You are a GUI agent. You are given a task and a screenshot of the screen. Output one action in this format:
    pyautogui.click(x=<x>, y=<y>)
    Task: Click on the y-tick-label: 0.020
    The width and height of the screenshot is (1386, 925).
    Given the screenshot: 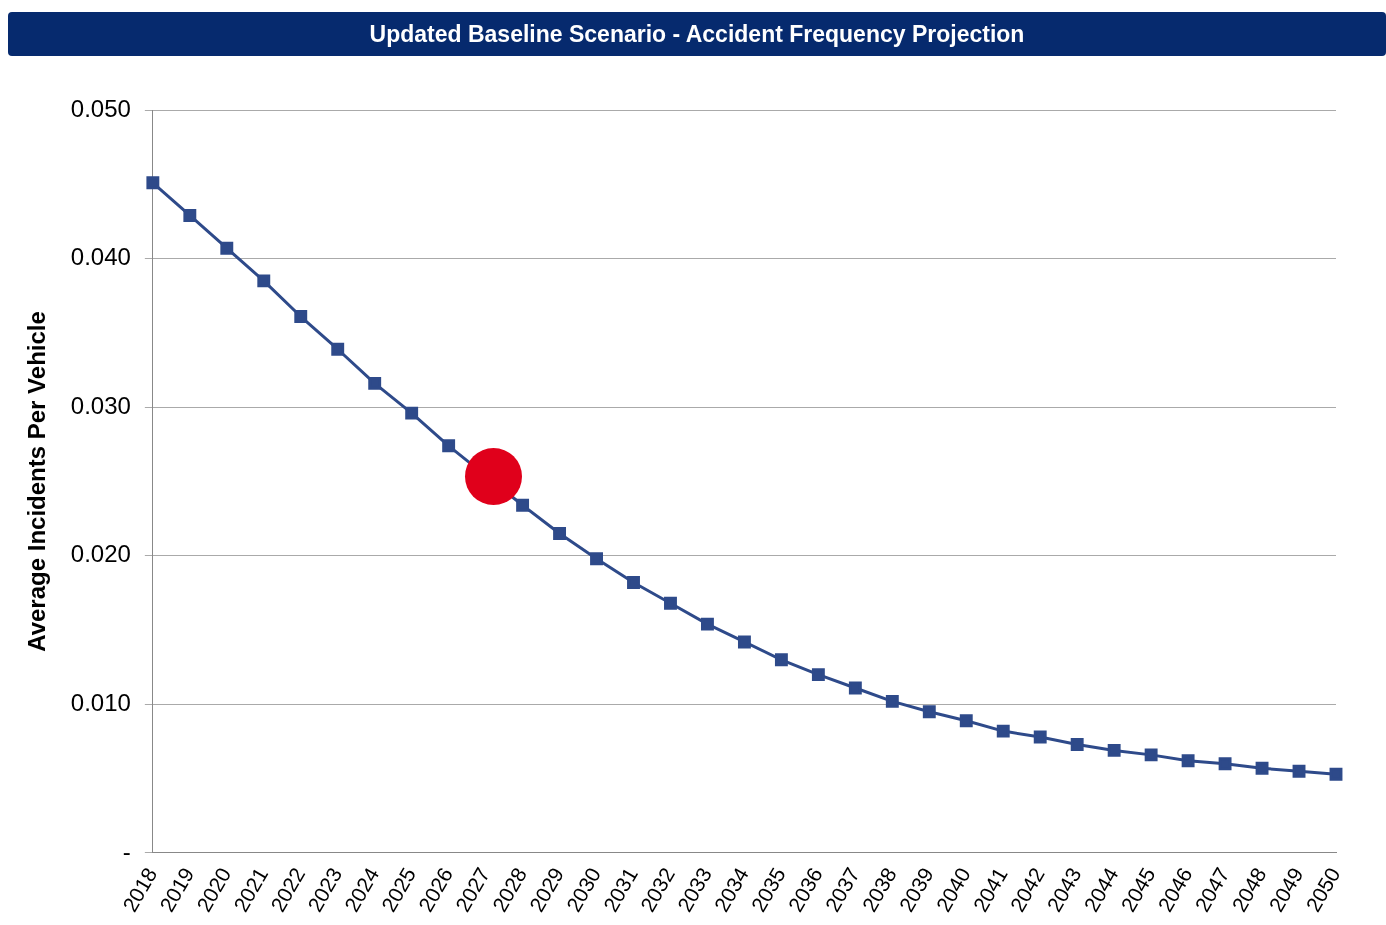 What is the action you would take?
    pyautogui.click(x=100, y=554)
    